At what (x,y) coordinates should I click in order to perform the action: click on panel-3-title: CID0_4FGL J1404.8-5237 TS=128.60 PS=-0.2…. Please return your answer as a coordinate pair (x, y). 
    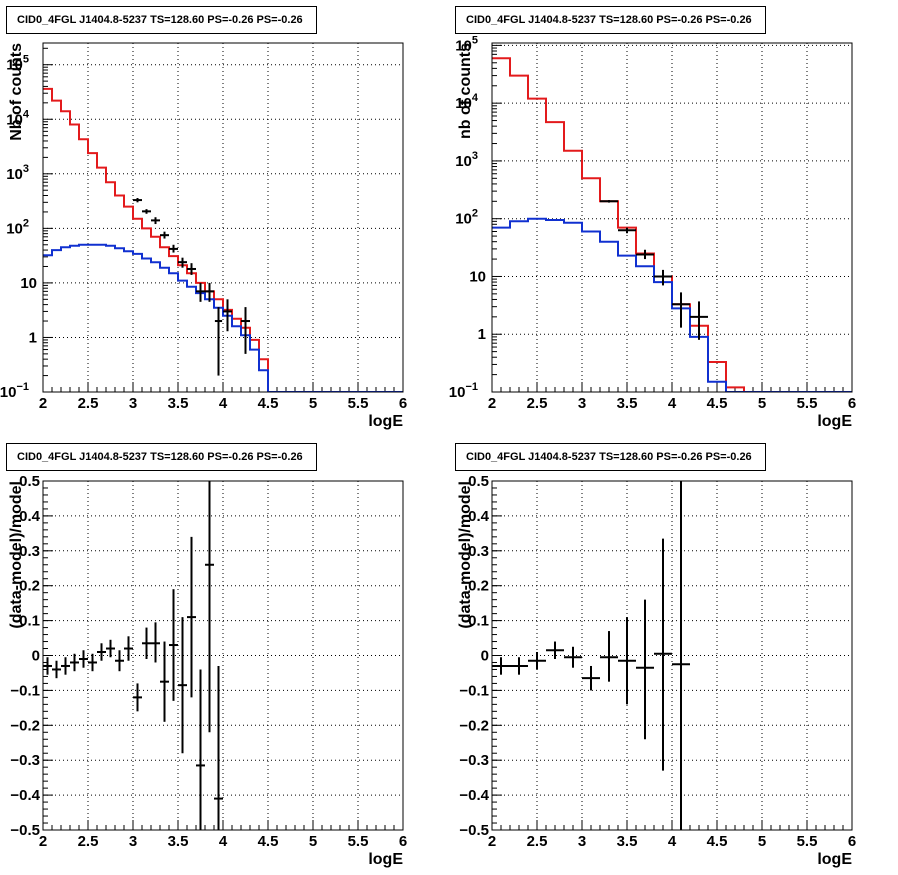
    Looking at the image, I should click on (161, 457).